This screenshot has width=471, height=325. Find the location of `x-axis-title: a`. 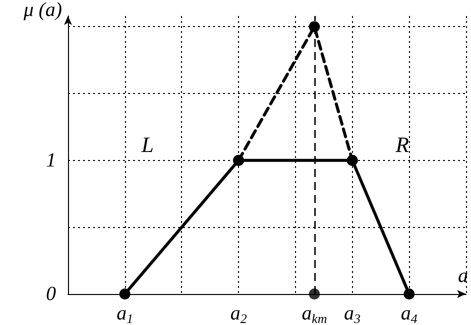

x-axis-title: a is located at coordinates (463, 276).